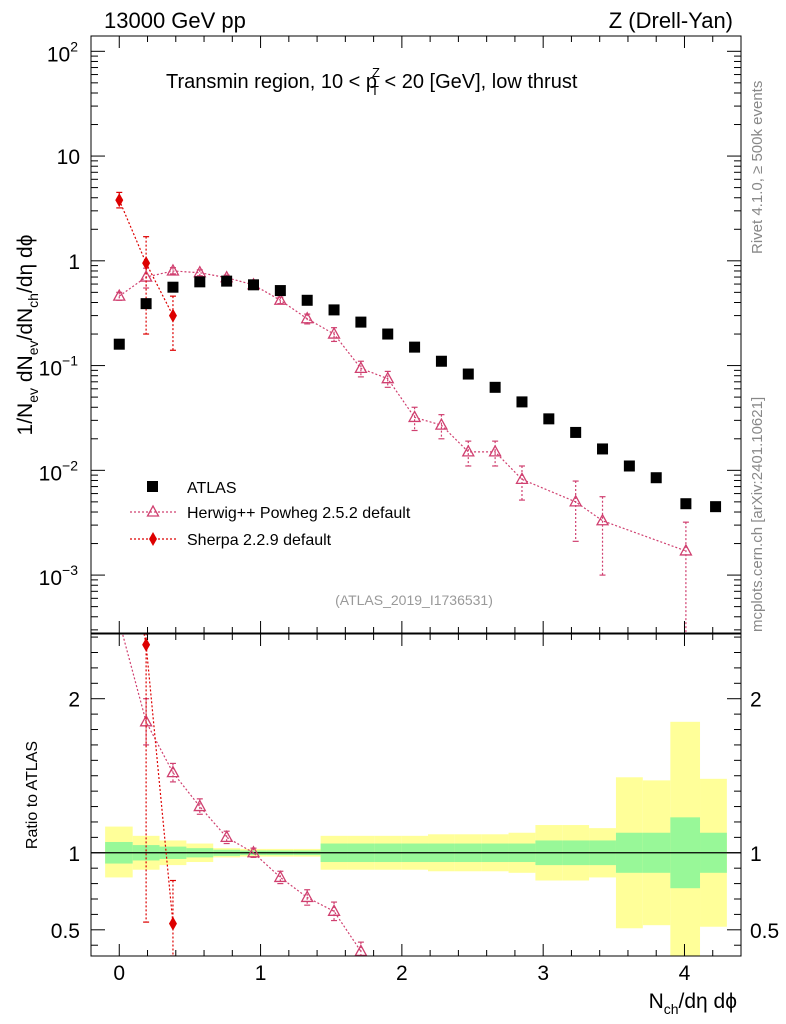  I want to click on main-ytick-label: 10⁻³, so click(59, 576).